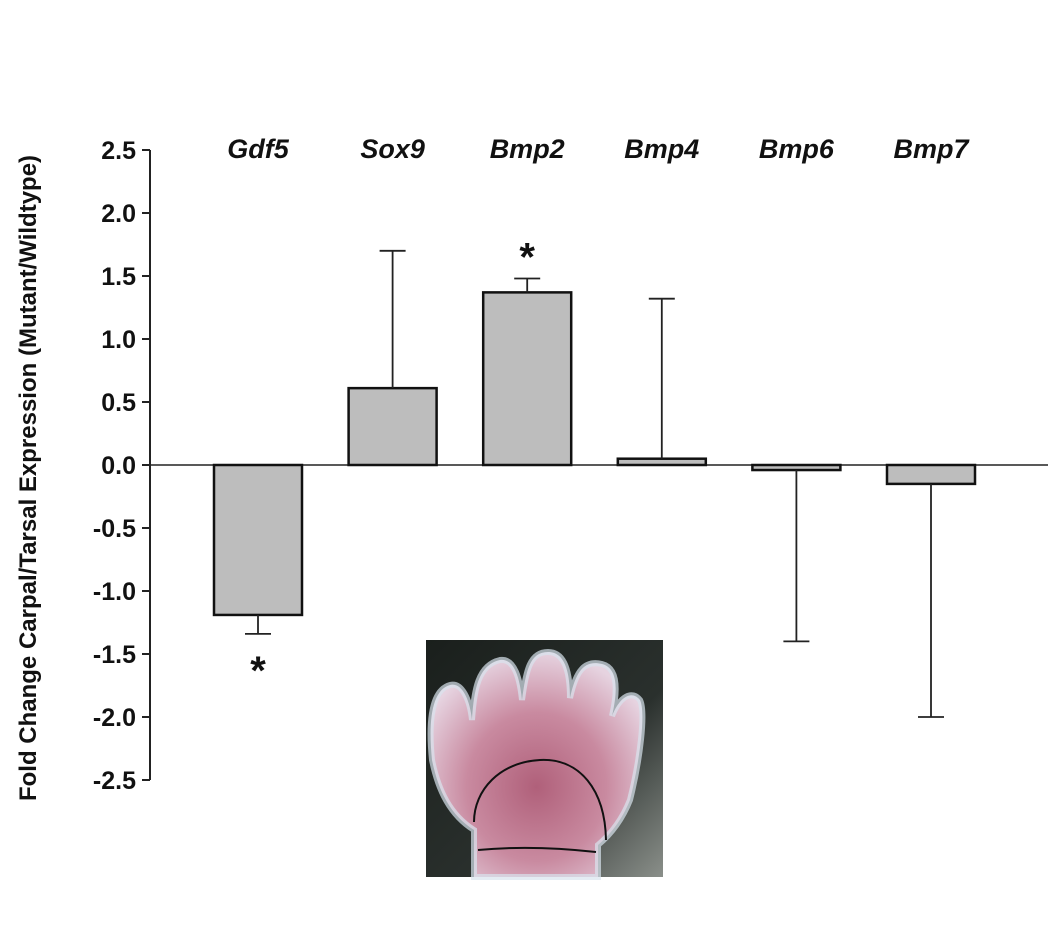 The height and width of the screenshot is (950, 1050). Describe the element at coordinates (258, 540) in the screenshot. I see `bar-gdf5` at that location.